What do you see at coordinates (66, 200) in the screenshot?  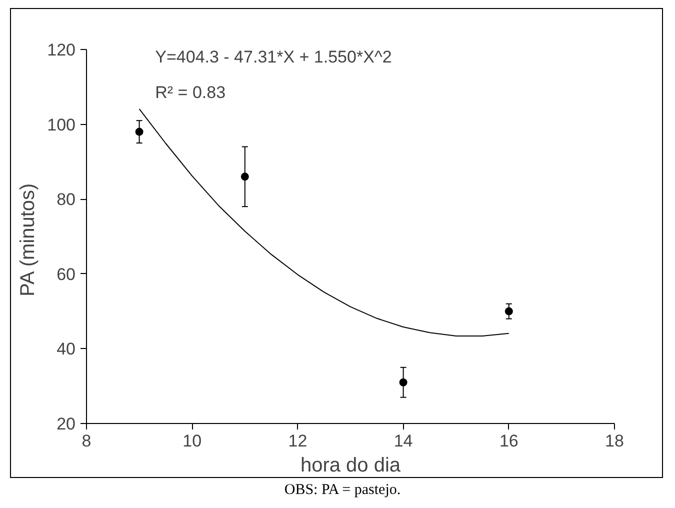 I see `y-tick-label: 80` at bounding box center [66, 200].